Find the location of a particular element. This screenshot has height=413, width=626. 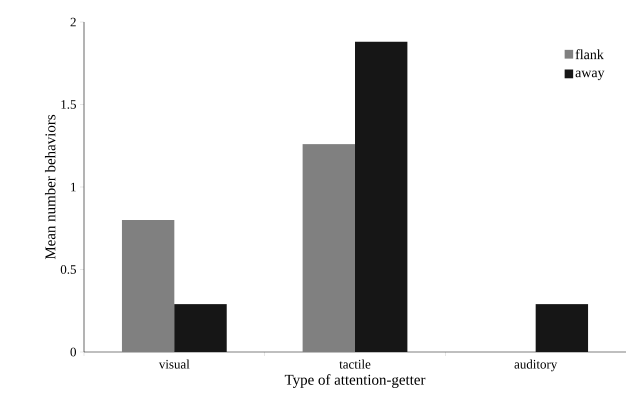

y-tick-label: 1 is located at coordinates (73, 187).